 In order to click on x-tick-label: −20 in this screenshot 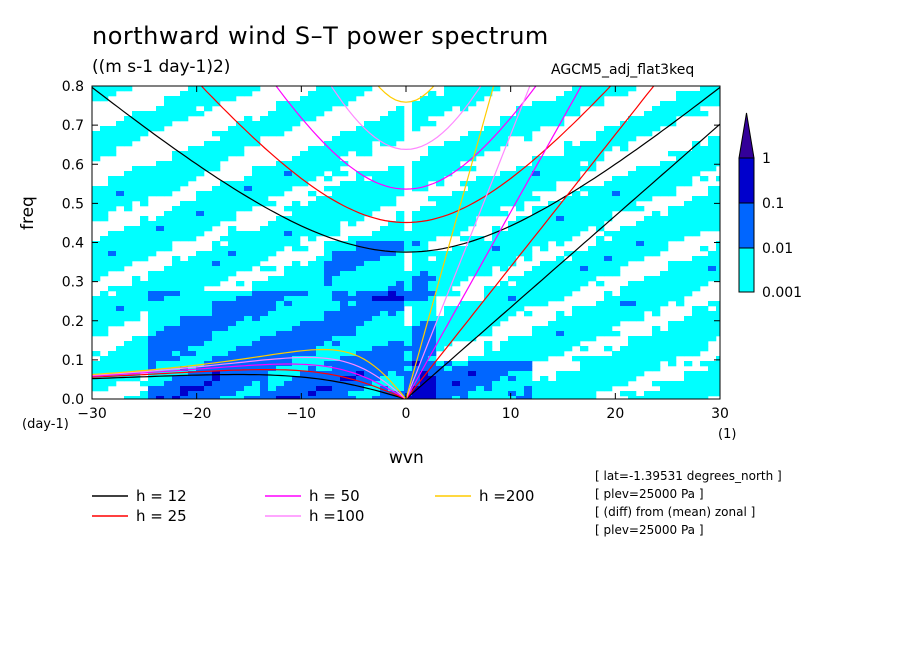, I will do `click(197, 414)`.